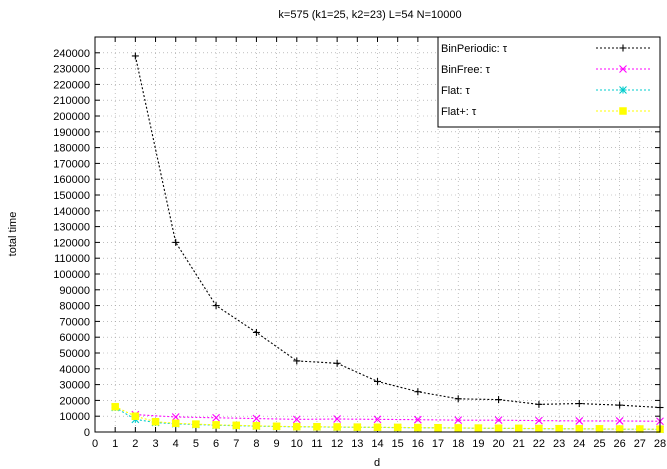 Image resolution: width=667 pixels, height=469 pixels. Describe the element at coordinates (377, 463) in the screenshot. I see `x-axis-title: d` at that location.